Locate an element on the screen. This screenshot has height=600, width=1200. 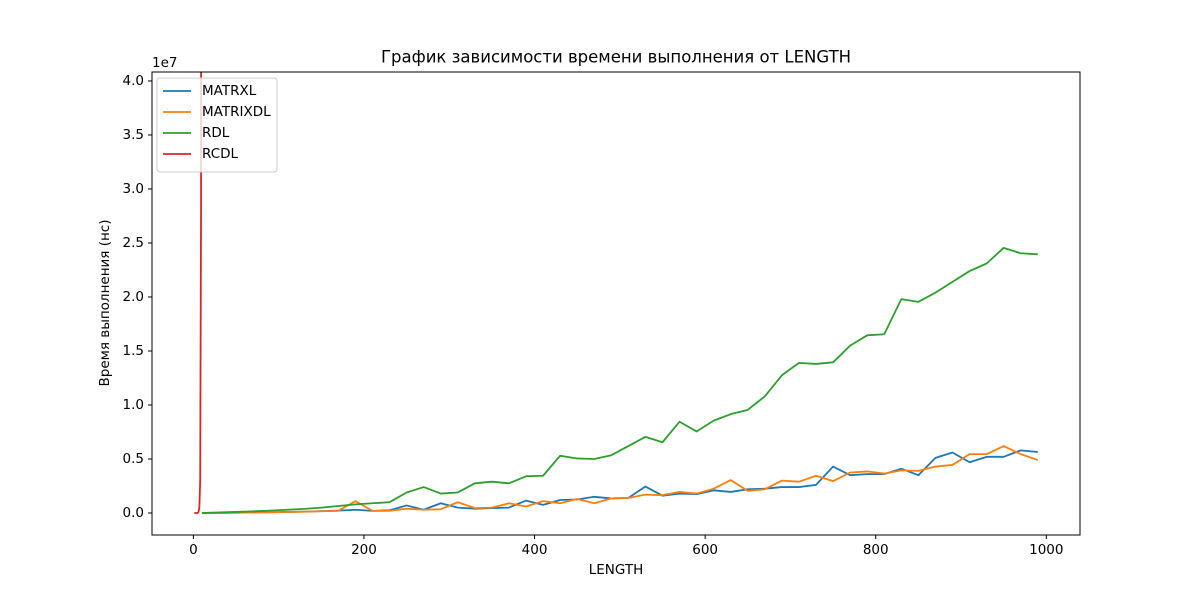
x-tick-label: 0 is located at coordinates (193, 550).